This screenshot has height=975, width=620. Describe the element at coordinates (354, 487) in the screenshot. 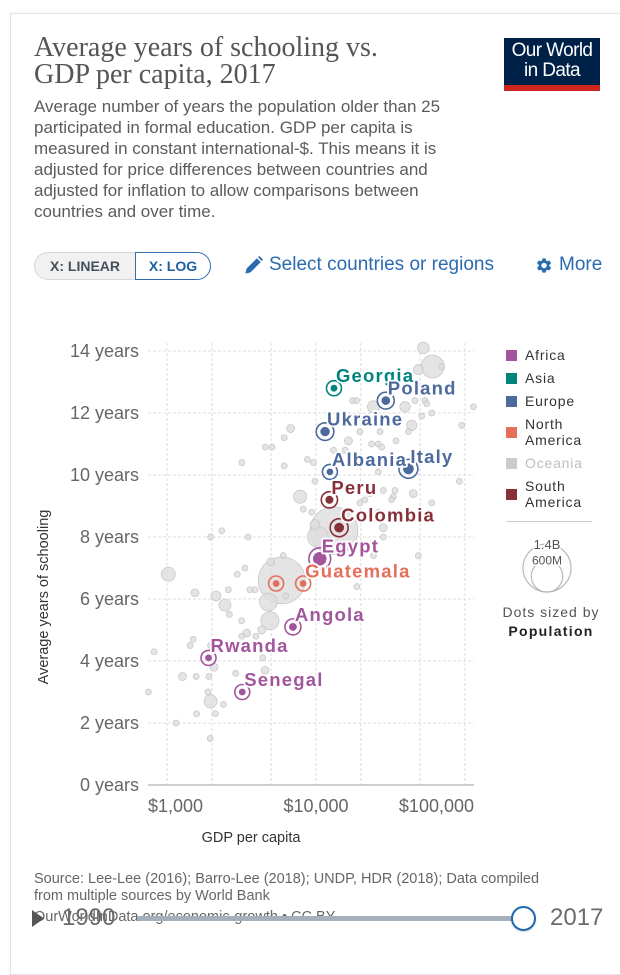

I see `country-label: Peru` at that location.